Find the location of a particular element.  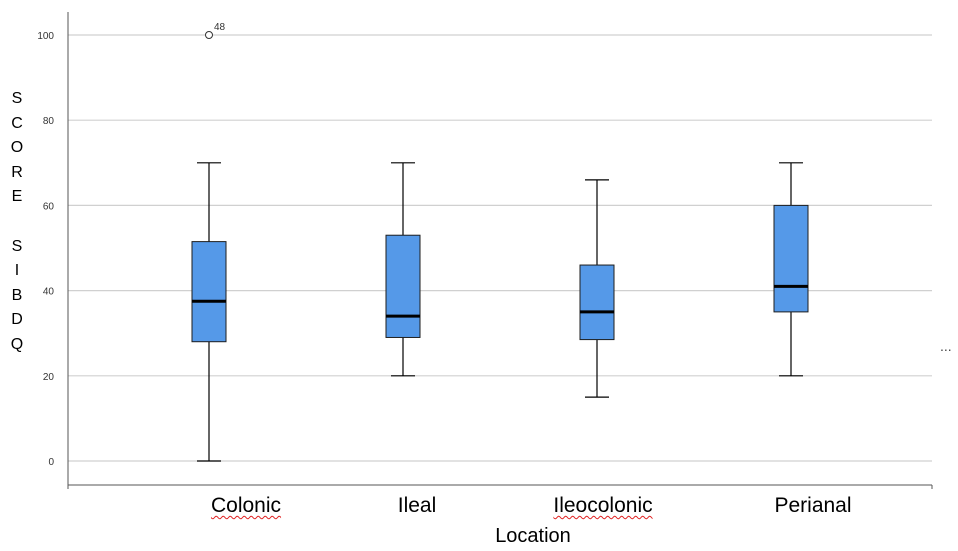

x-category-label: Ileal is located at coordinates (417, 505).